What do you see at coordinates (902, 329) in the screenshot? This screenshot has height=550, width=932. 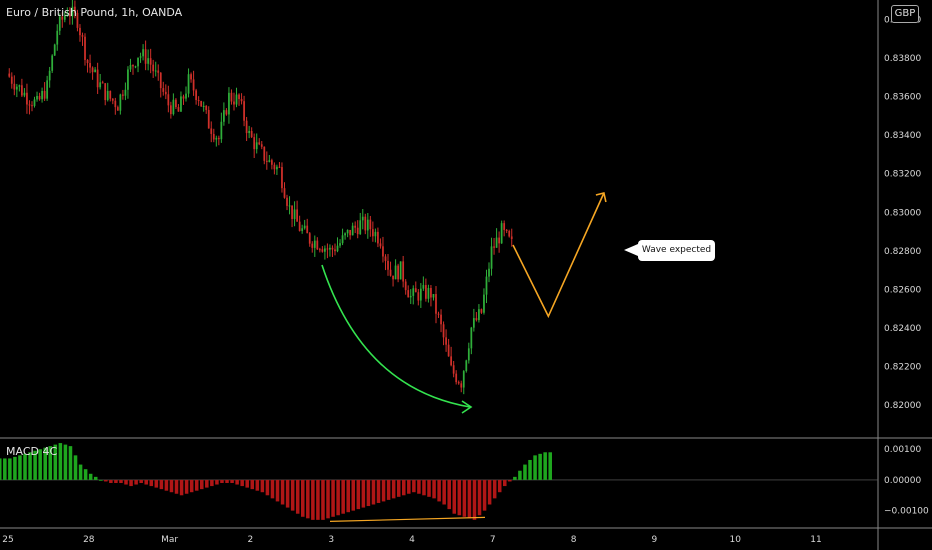 I see `price-tick-label: 0.82400` at bounding box center [902, 329].